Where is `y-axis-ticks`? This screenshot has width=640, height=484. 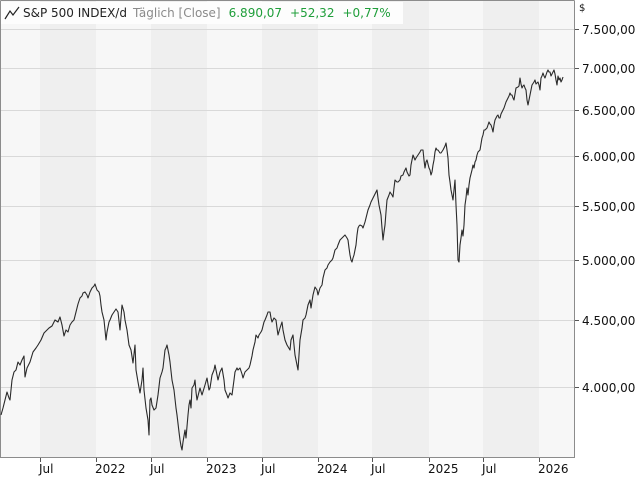
y-axis-ticks is located at coordinates (577, 208).